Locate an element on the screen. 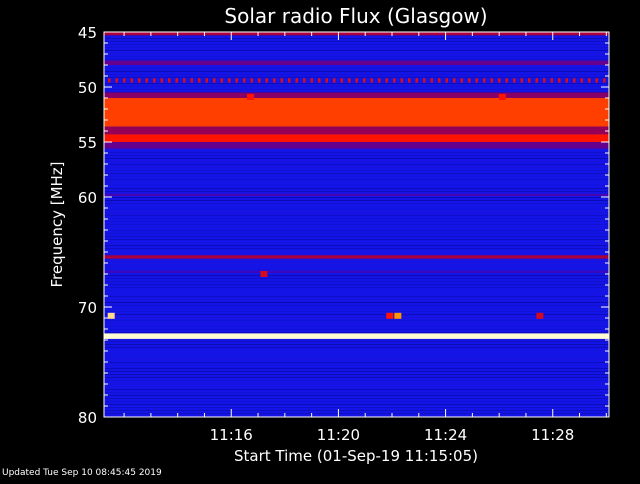  update-timestamp: Updated Tue Sep 10 08:45:45 2019 is located at coordinates (82, 473).